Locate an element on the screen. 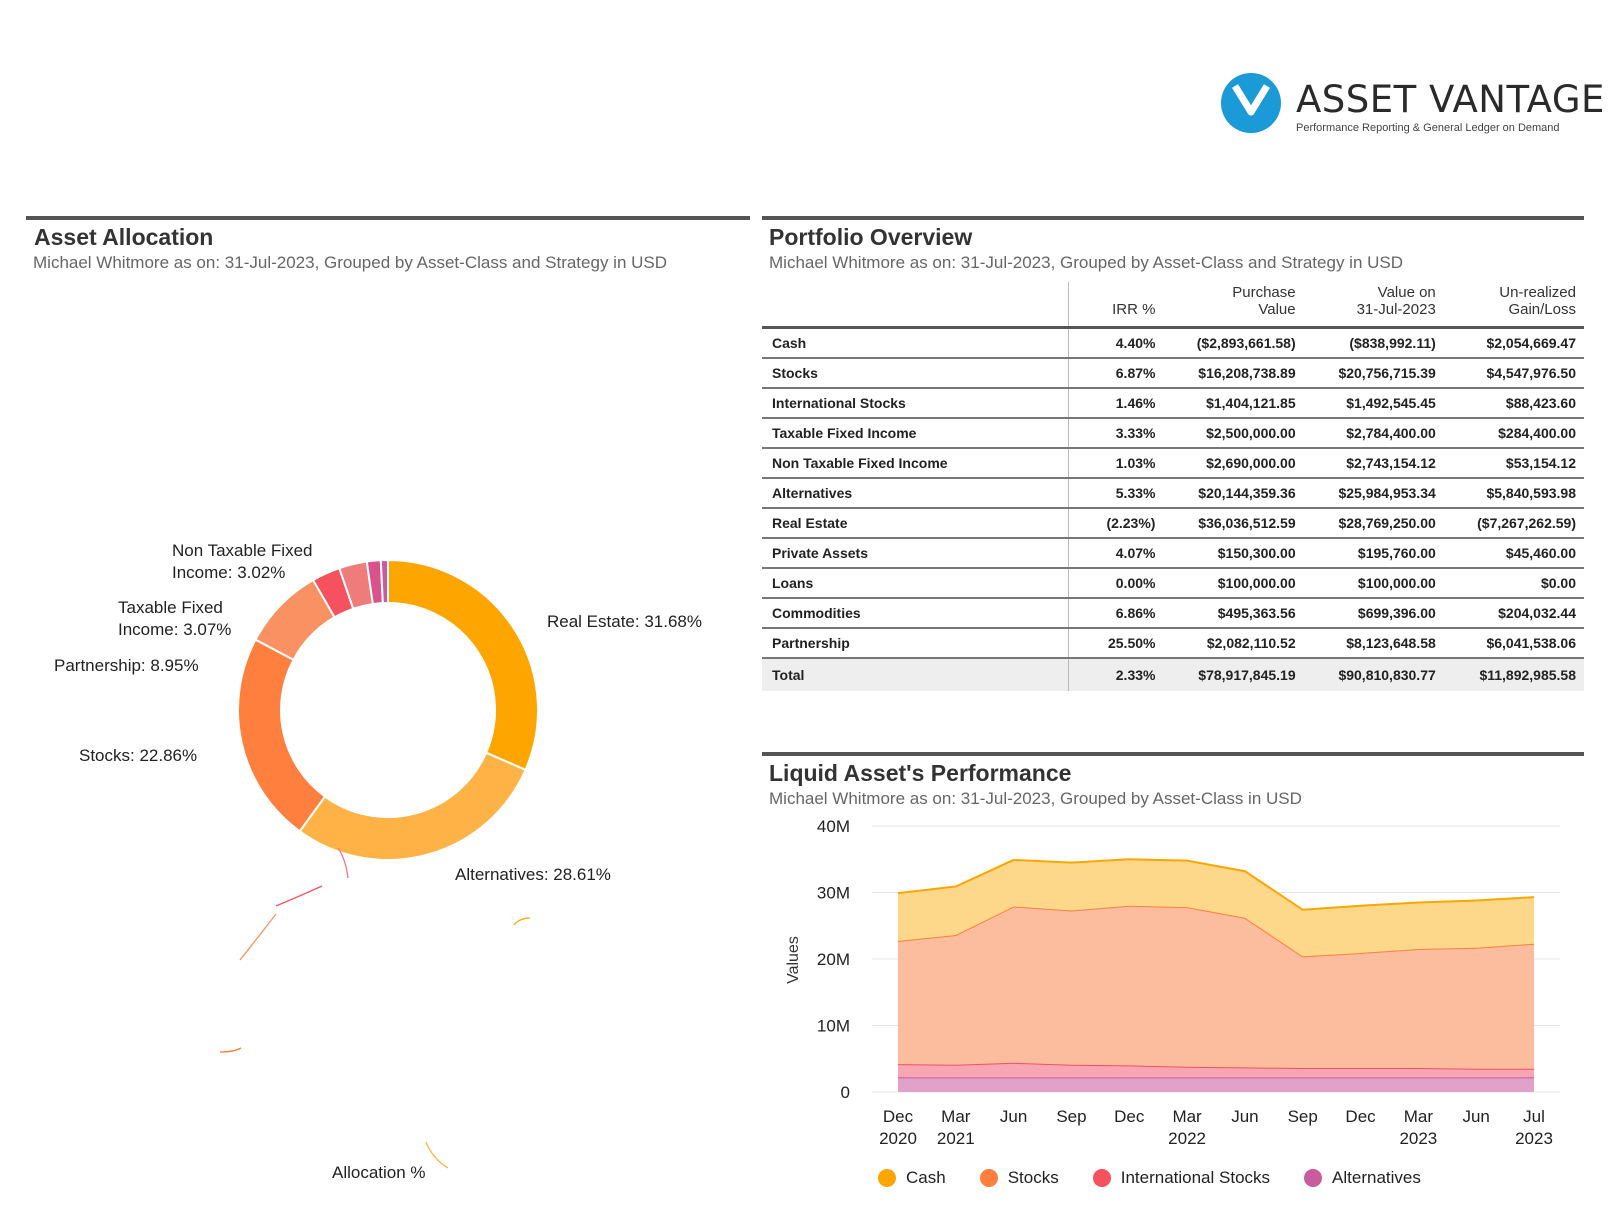  brand-name: ASSET VANTAGE is located at coordinates (1450, 99).